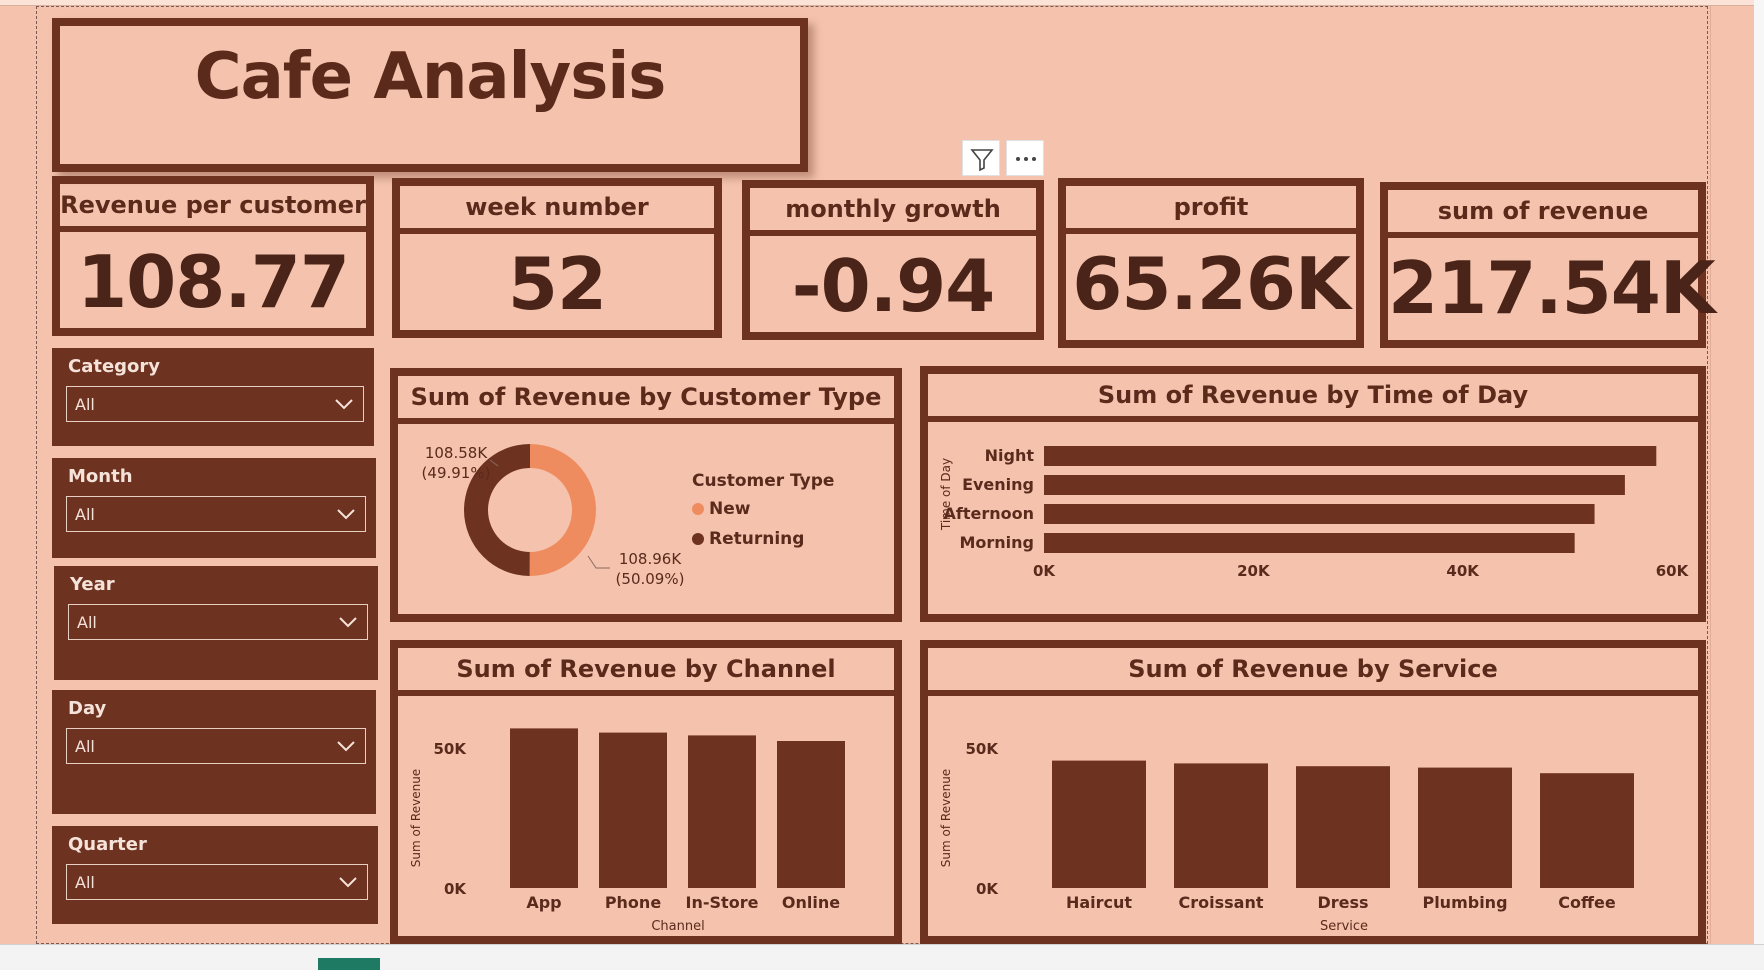  Describe the element at coordinates (756, 539) in the screenshot. I see `legend-item-returning: Returning` at that location.